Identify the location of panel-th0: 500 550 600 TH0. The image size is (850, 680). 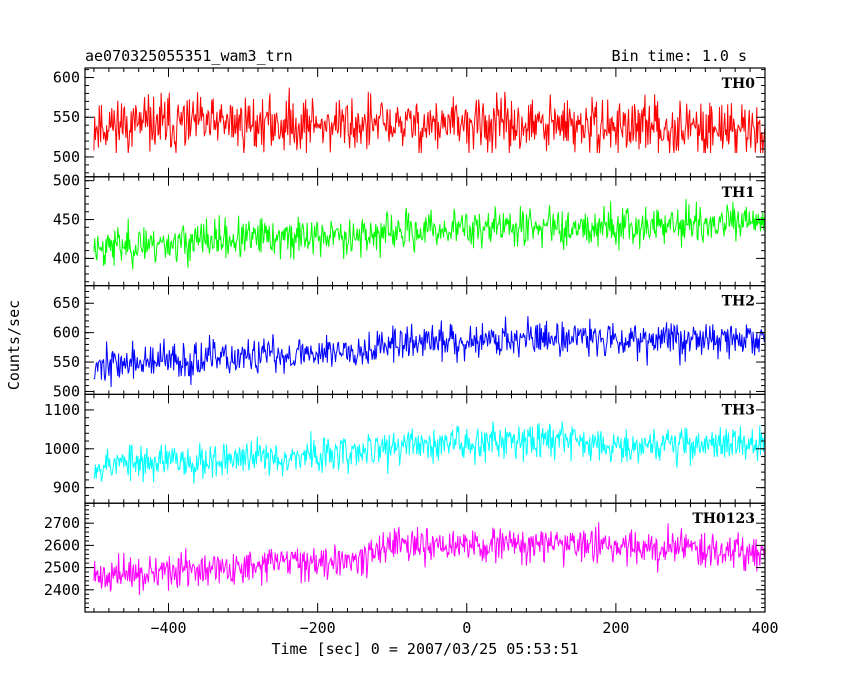
(409, 122).